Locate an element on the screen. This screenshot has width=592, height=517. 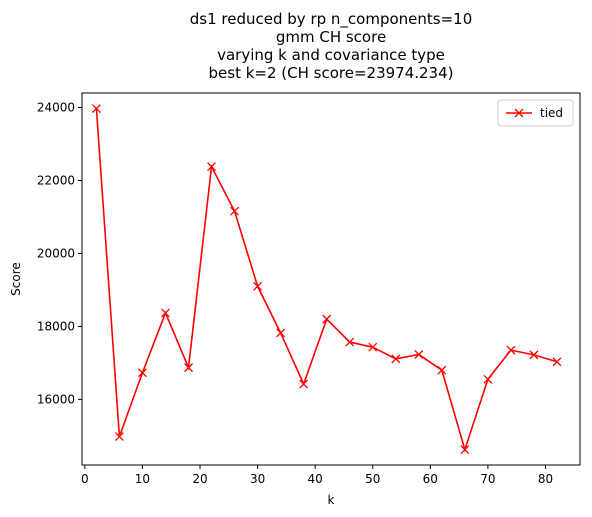
y-tick-label: 20000 is located at coordinates (56, 253).